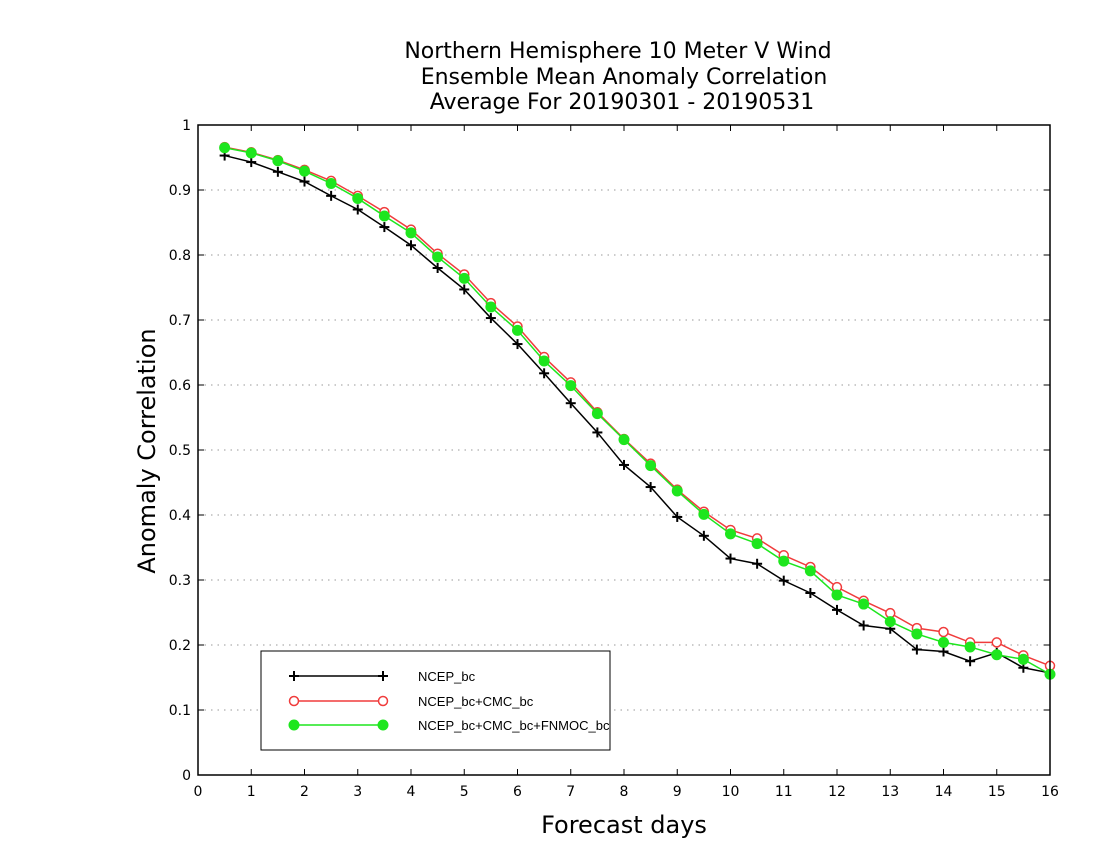  Describe the element at coordinates (997, 792) in the screenshot. I see `x-tick-label: 15` at that location.